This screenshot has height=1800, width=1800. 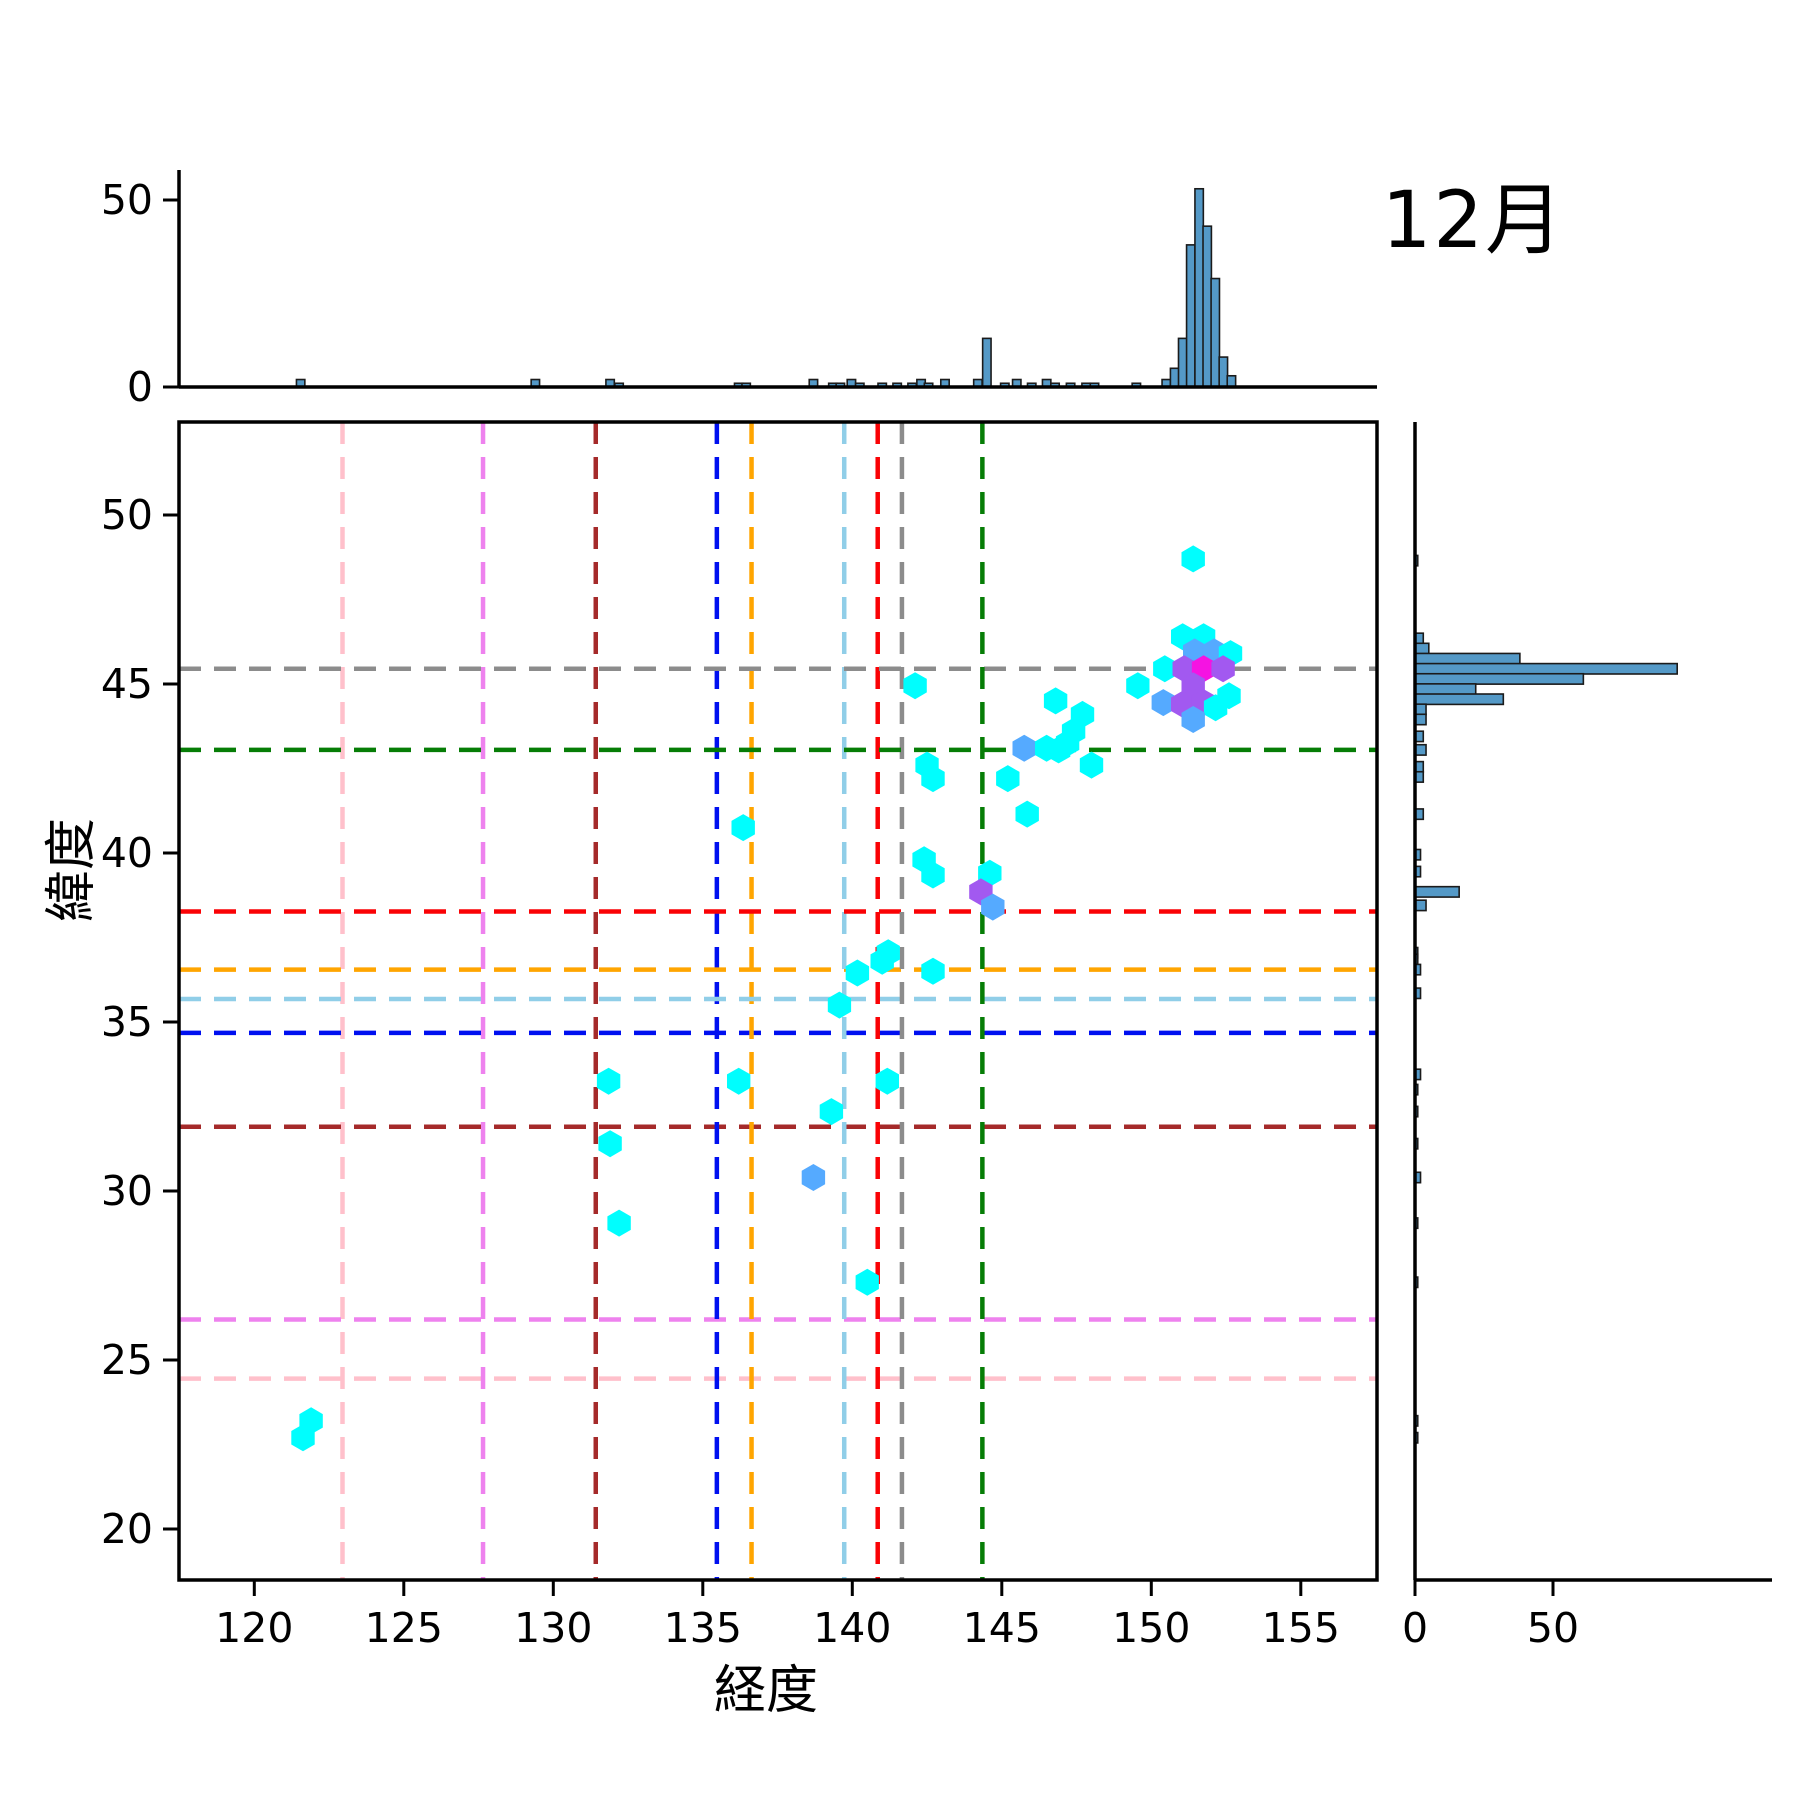 What do you see at coordinates (127, 1529) in the screenshot?
I see `svg-text: 20` at bounding box center [127, 1529].